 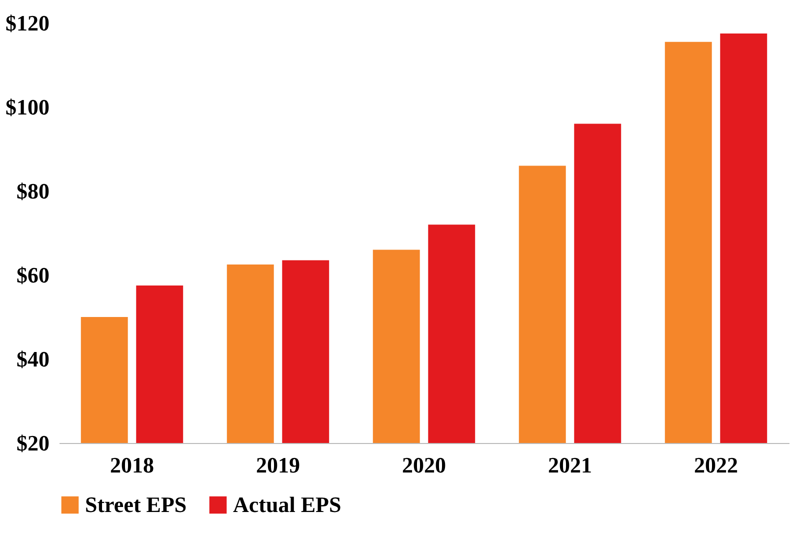 What do you see at coordinates (33, 275) in the screenshot?
I see `y-tick-label: $60` at bounding box center [33, 275].